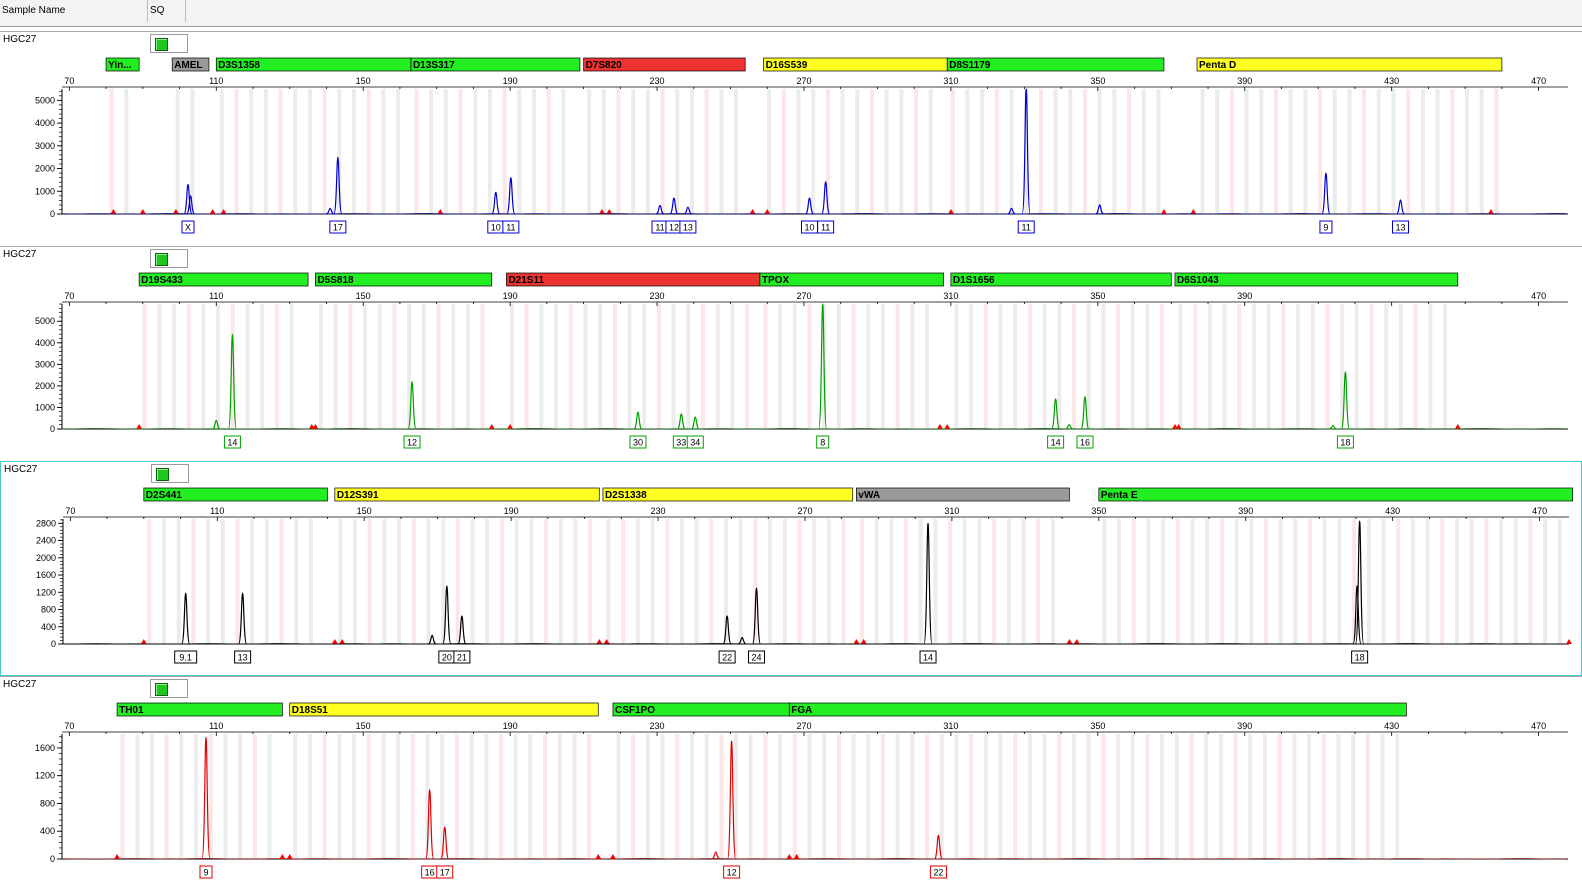 The height and width of the screenshot is (896, 1582). I want to click on locus-bar: D21S11, so click(633, 279).